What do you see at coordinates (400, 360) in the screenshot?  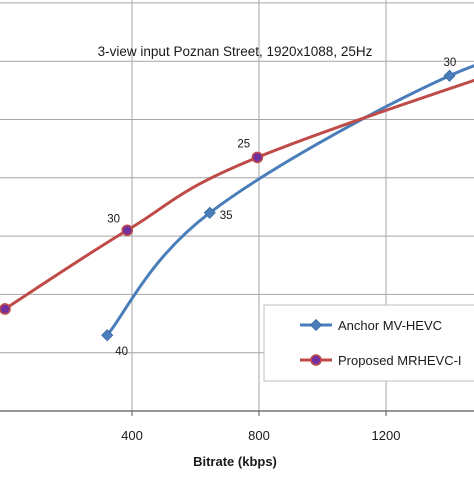 I see `legend-label: Proposed MRHEVC-I` at bounding box center [400, 360].